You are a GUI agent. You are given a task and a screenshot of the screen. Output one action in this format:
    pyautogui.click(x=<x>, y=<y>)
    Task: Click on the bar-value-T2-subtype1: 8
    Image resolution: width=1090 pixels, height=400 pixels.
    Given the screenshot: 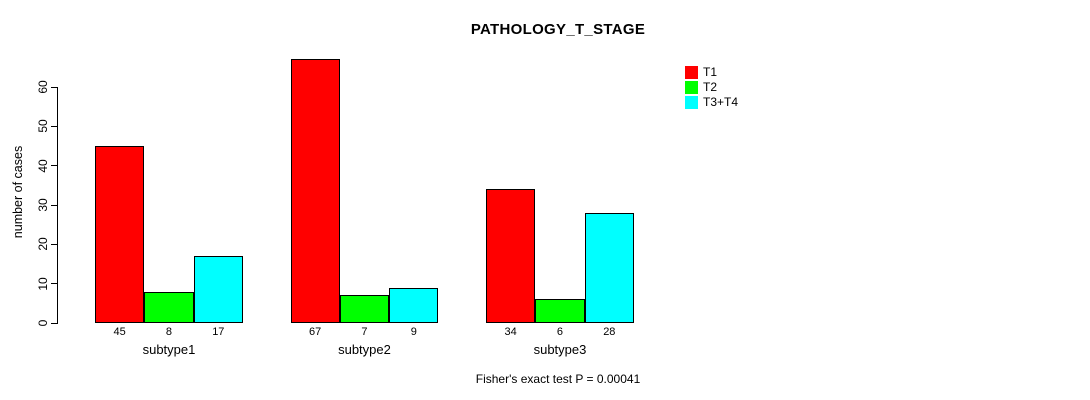 What is the action you would take?
    pyautogui.click(x=169, y=332)
    